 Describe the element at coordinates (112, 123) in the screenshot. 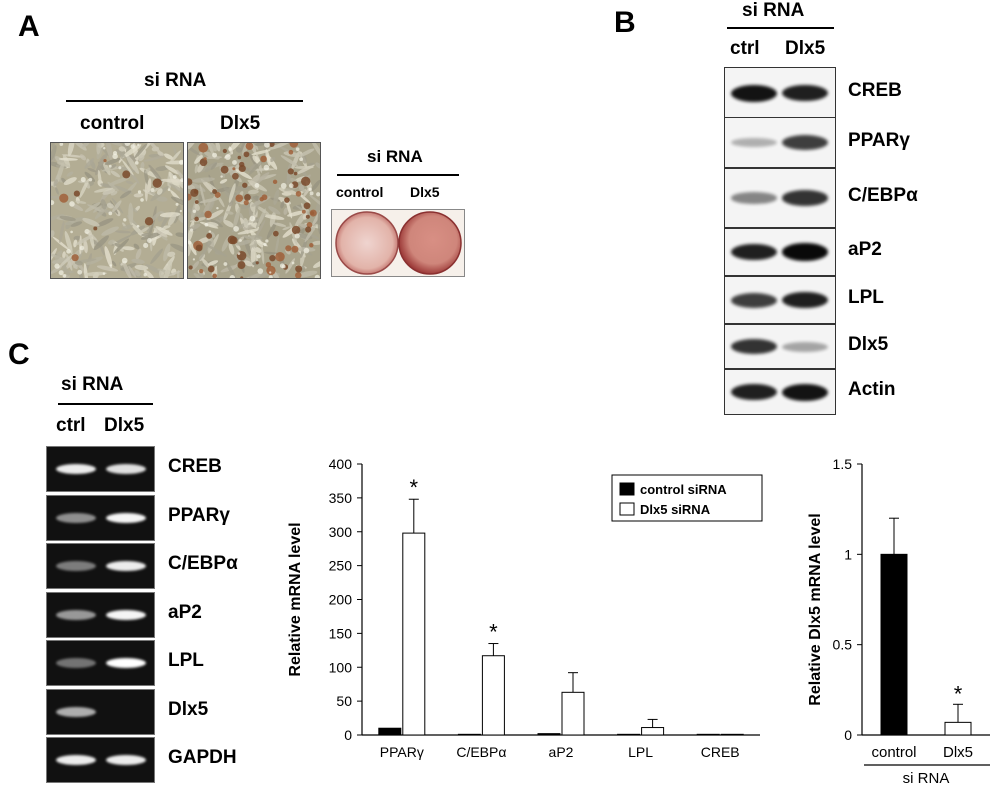

I see `panel-a-col-control: control` at that location.